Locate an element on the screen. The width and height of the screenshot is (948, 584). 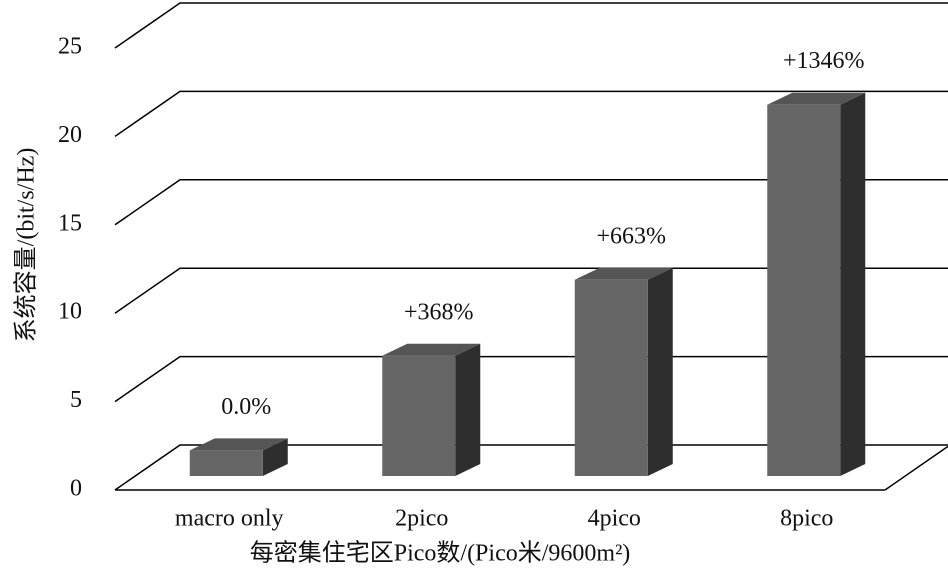
y-tick-label: 20 is located at coordinates (70, 135).